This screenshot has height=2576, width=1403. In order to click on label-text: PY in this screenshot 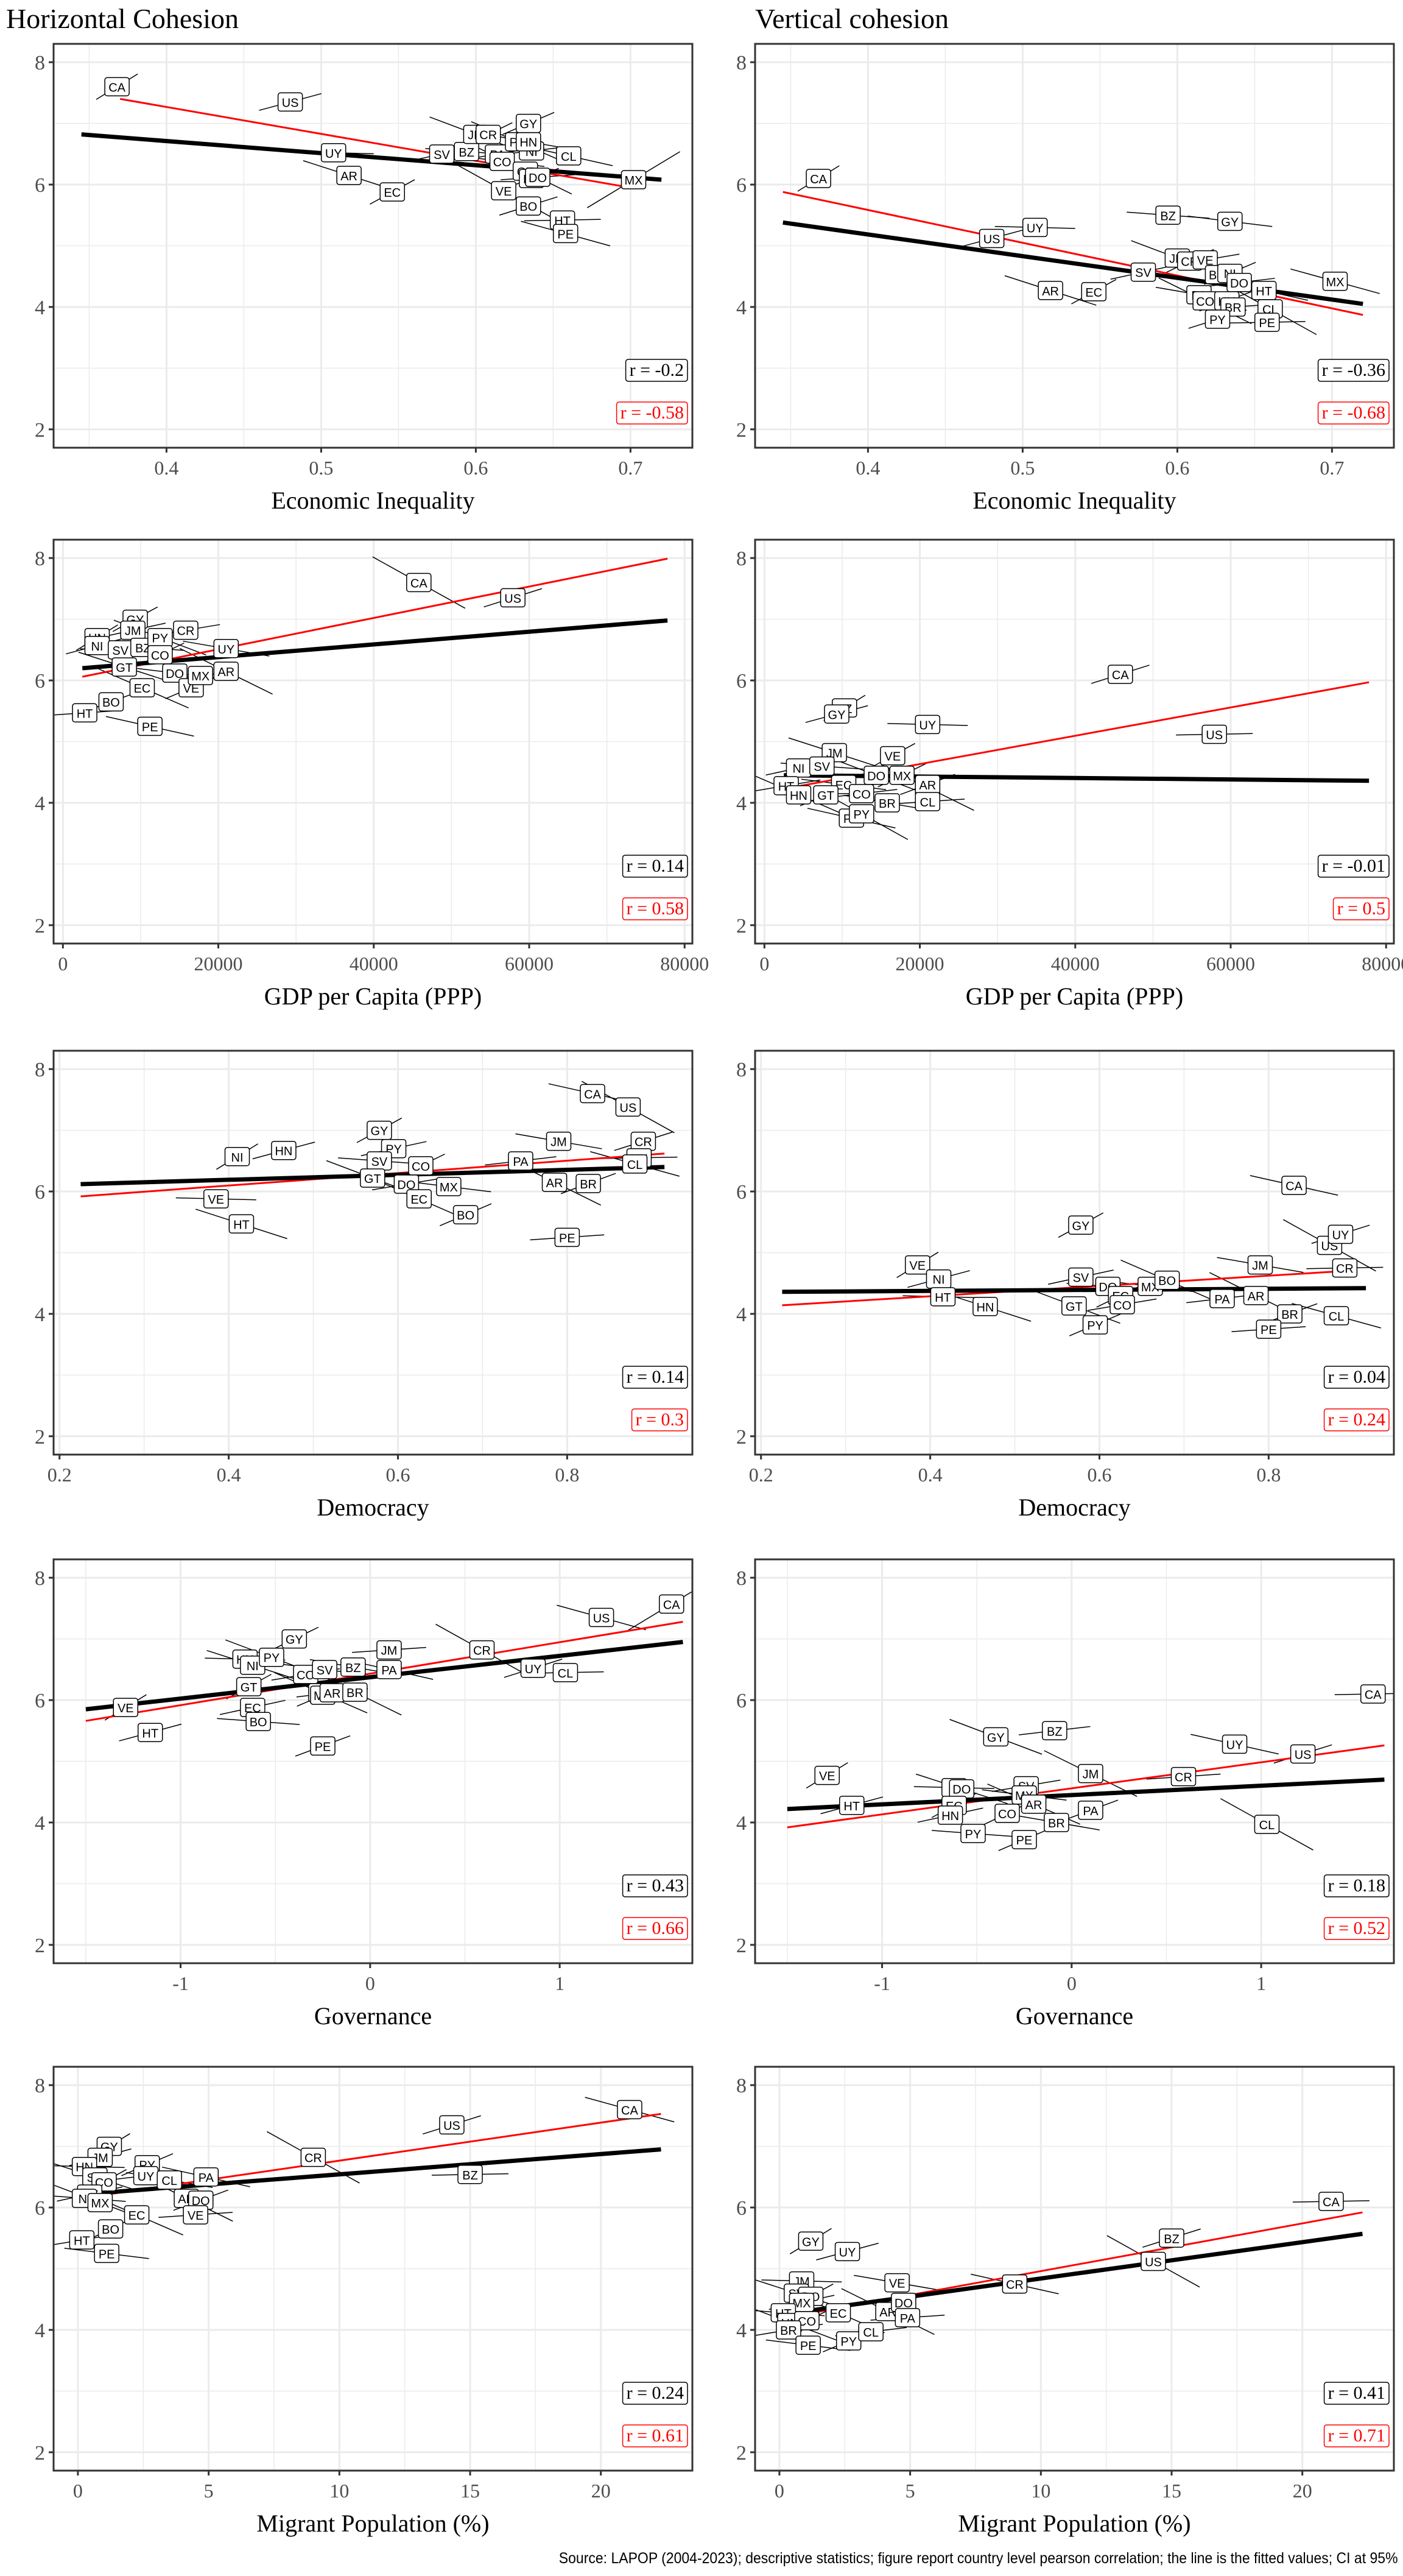, I will do `click(861, 815)`.